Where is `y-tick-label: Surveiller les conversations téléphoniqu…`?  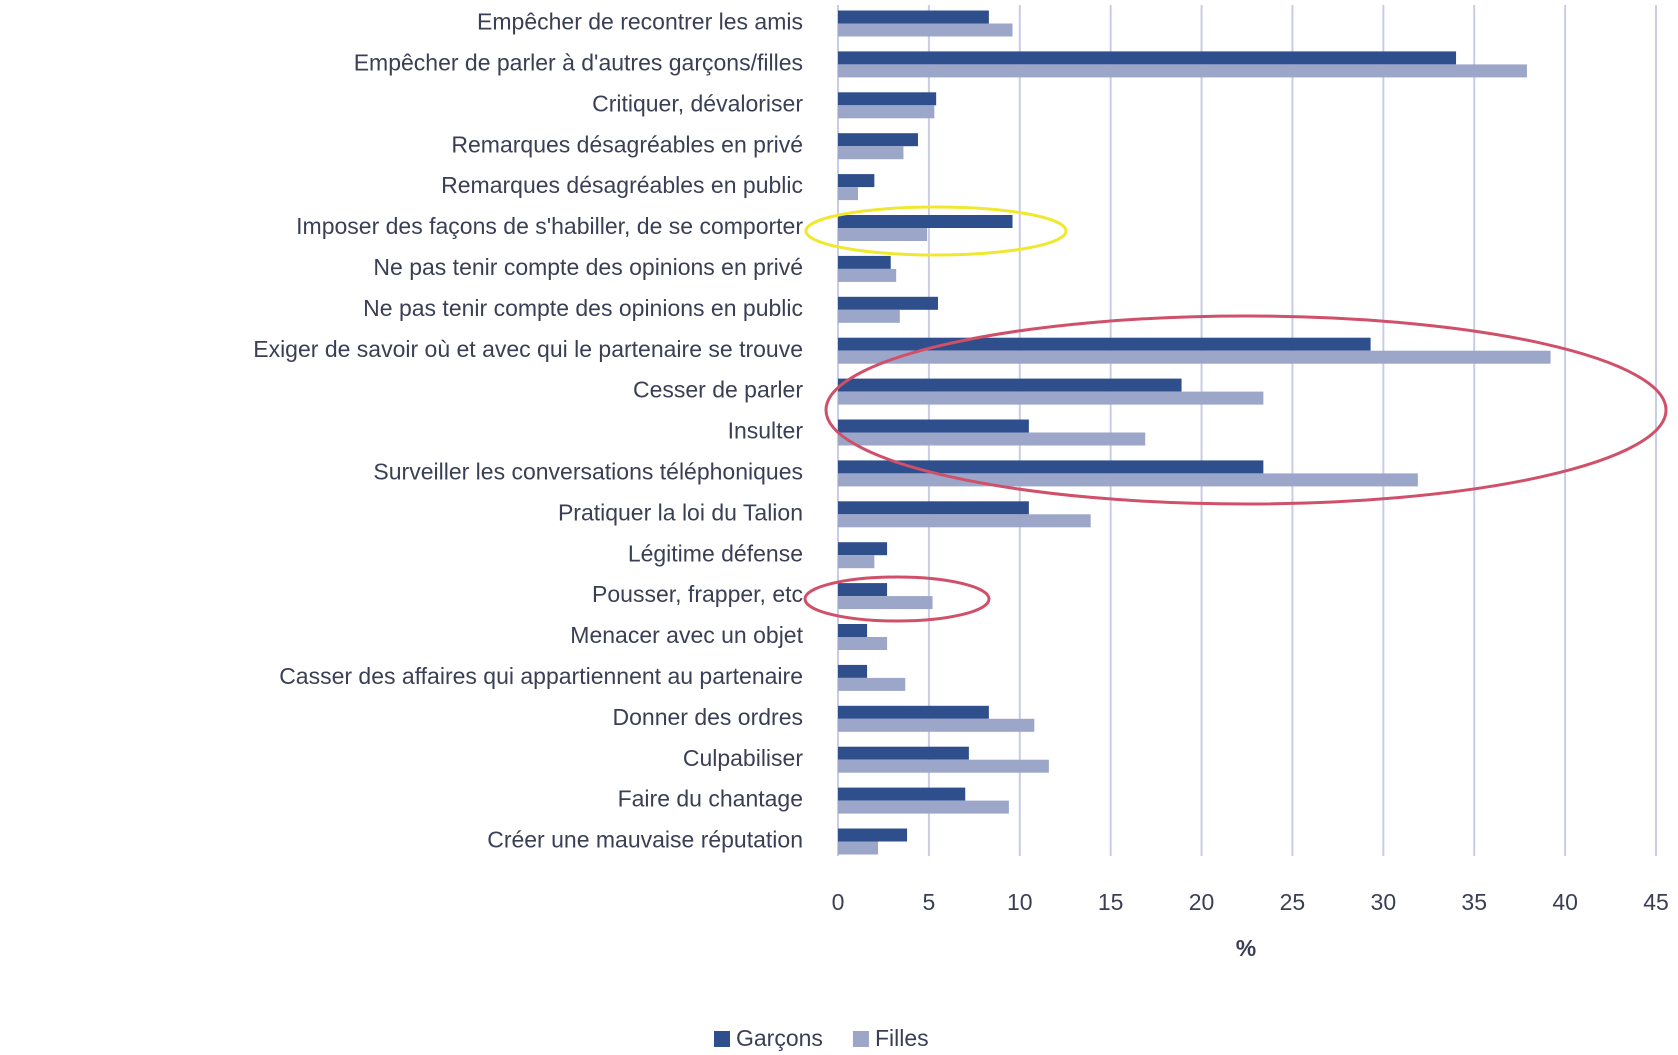
y-tick-label: Surveiller les conversations téléphoniqu… is located at coordinates (588, 471).